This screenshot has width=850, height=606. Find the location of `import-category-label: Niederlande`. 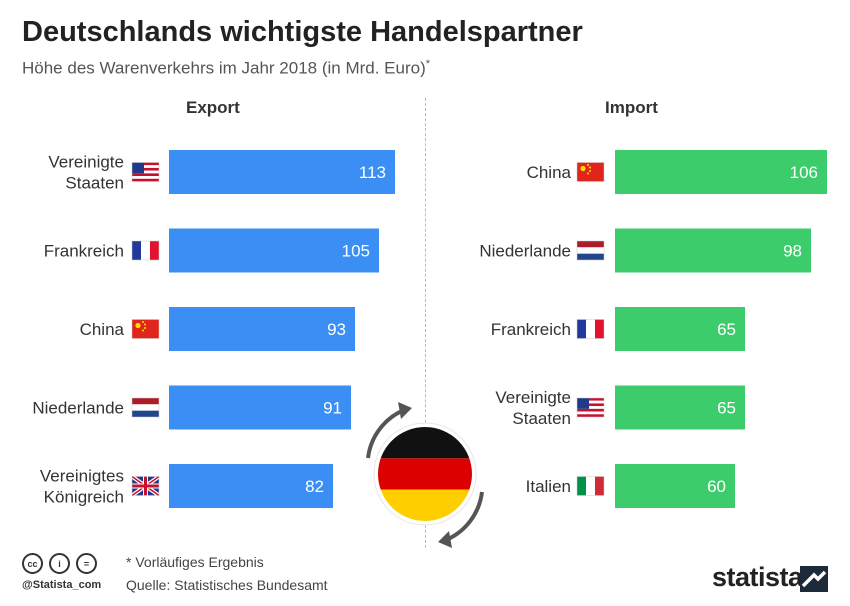

import-category-label: Niederlande is located at coordinates (525, 251).